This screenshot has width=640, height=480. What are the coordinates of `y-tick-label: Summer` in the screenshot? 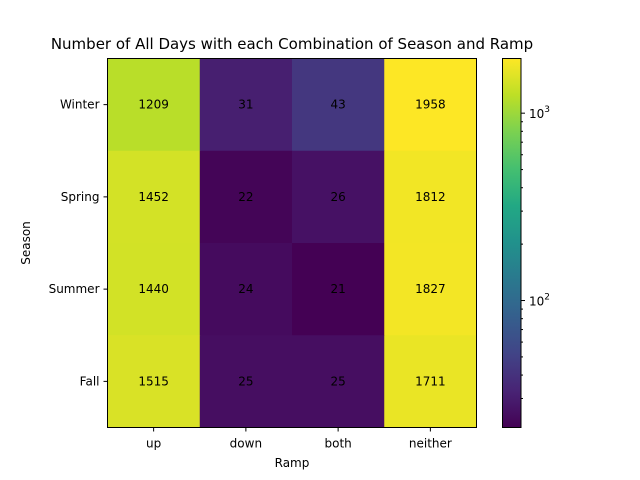 It's located at (74, 289).